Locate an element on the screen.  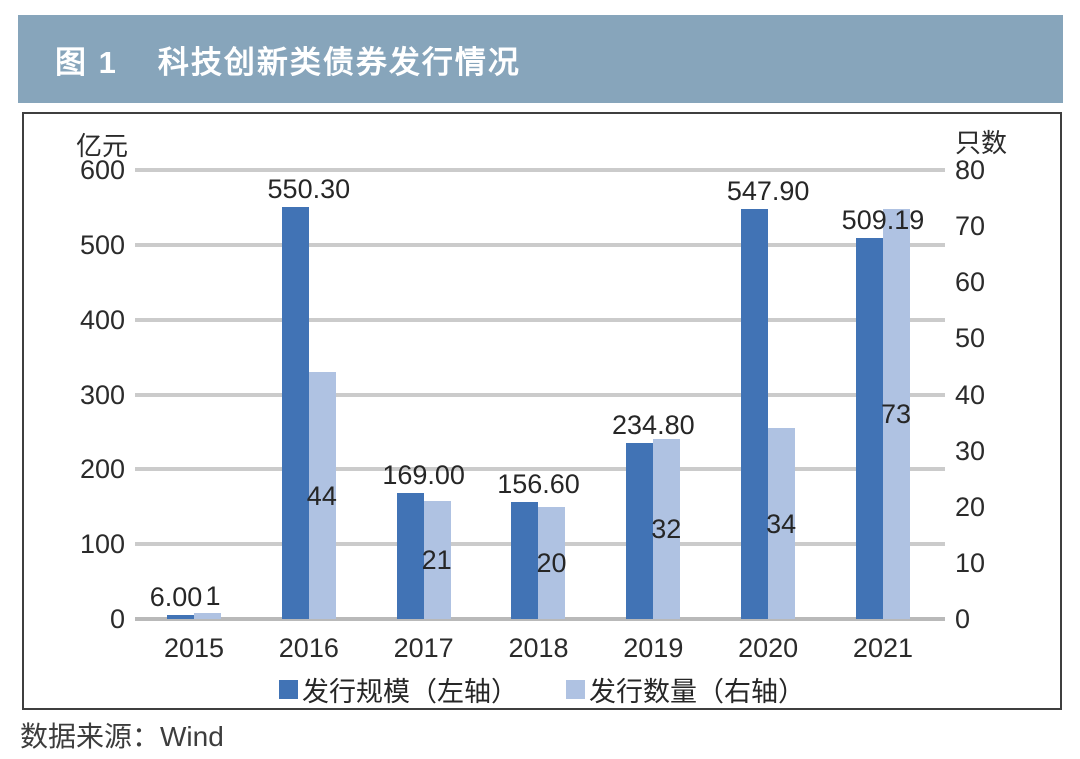
x-axis-line is located at coordinates (540, 619).